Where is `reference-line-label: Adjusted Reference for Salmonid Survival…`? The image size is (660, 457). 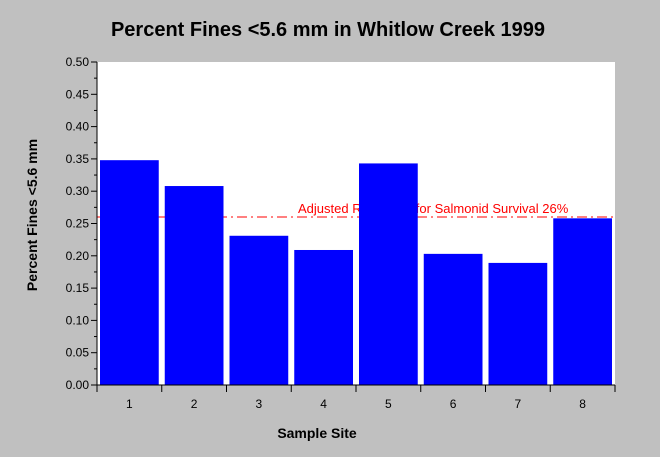
reference-line-label: Adjusted Reference for Salmonid Survival… is located at coordinates (433, 208).